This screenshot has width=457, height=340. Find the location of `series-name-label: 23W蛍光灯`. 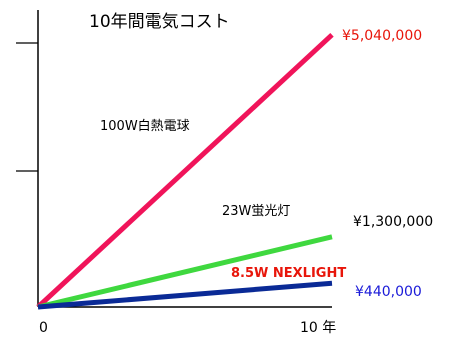

series-name-label: 23W蛍光灯 is located at coordinates (256, 211).